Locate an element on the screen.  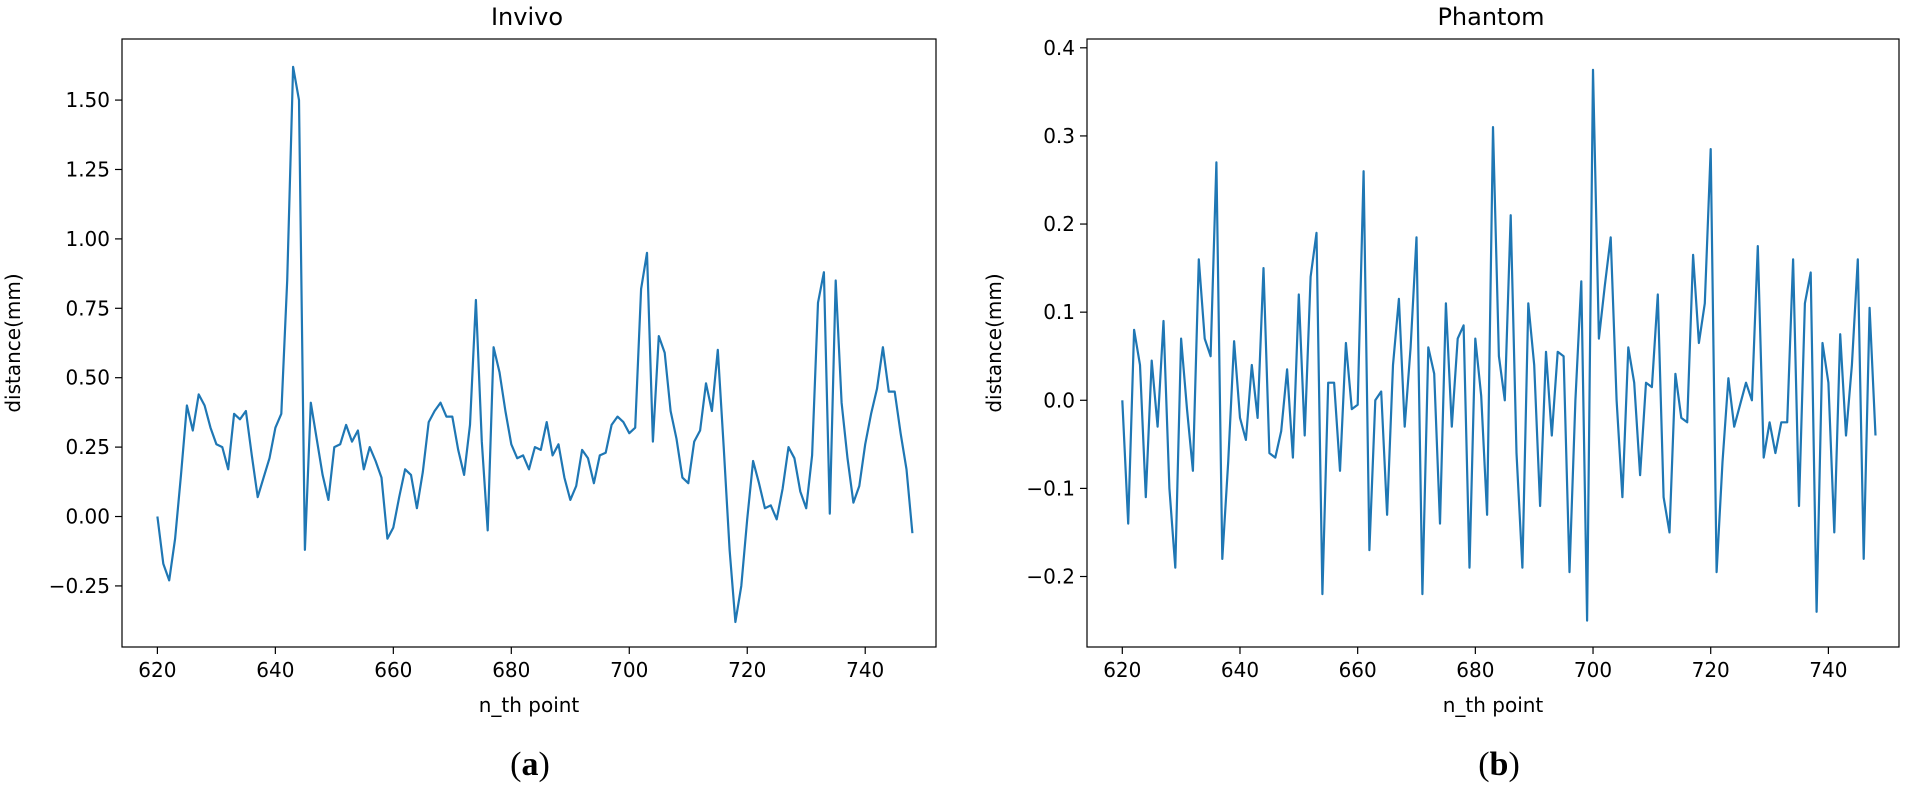
y-tick-label: −0.1 is located at coordinates (1050, 488).